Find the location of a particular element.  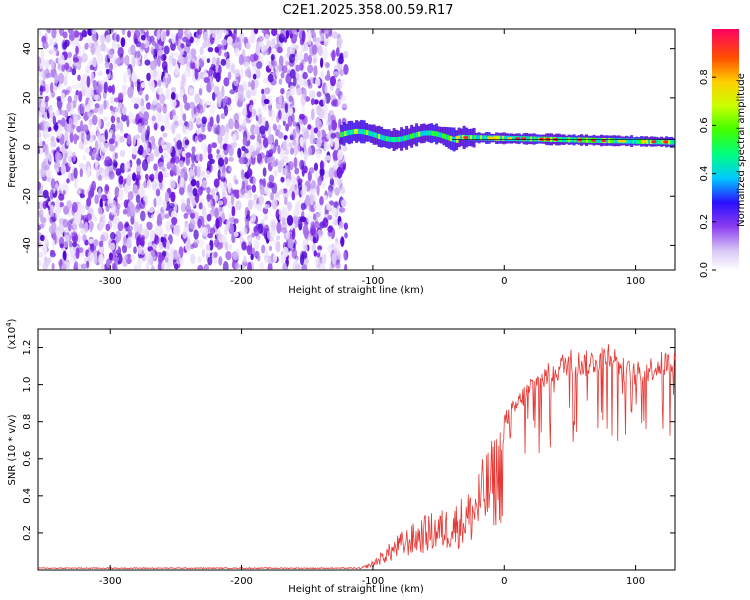

colorbar-tick-label: 0.6 is located at coordinates (704, 125).